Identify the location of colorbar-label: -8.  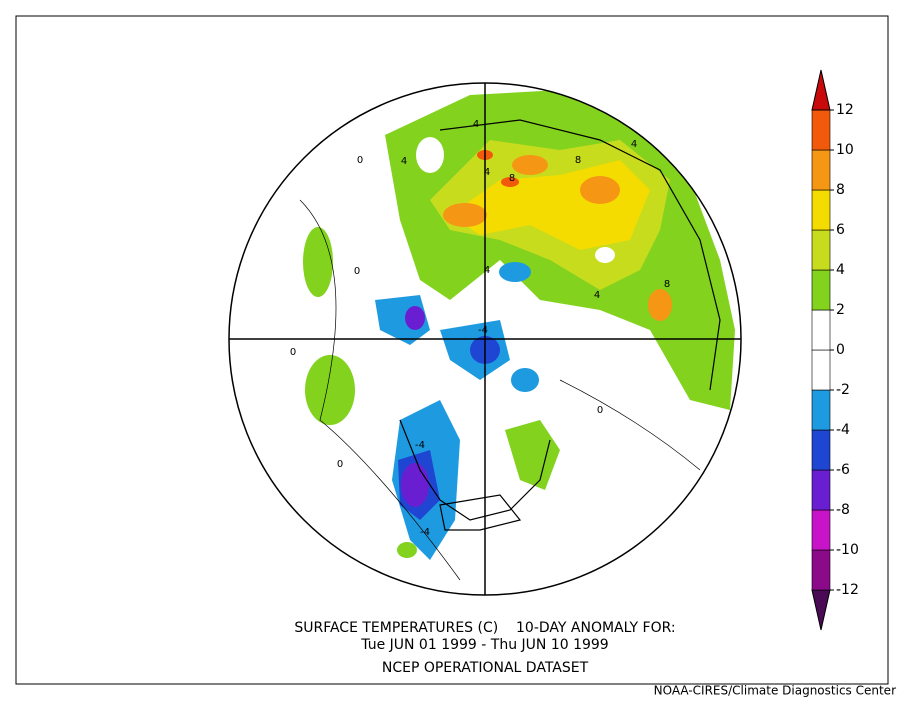
(843, 510).